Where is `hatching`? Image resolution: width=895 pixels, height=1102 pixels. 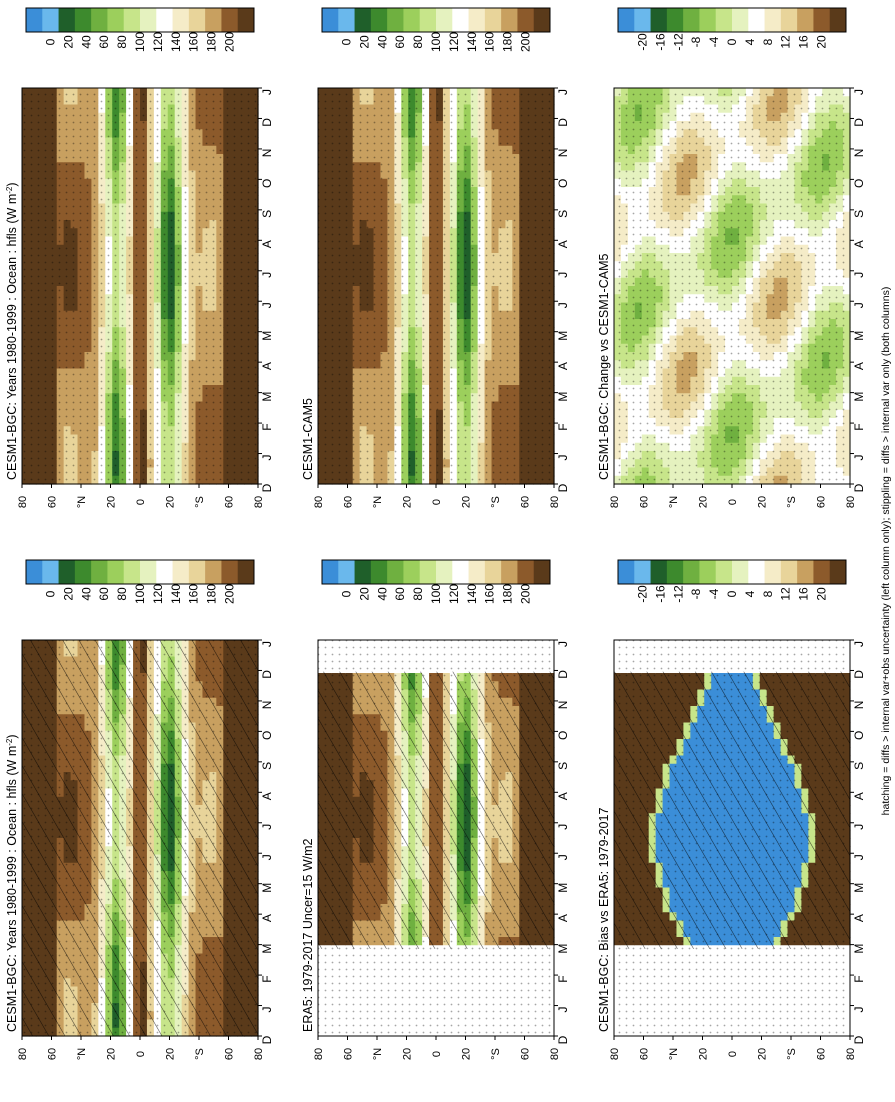 hatching is located at coordinates (140, 838).